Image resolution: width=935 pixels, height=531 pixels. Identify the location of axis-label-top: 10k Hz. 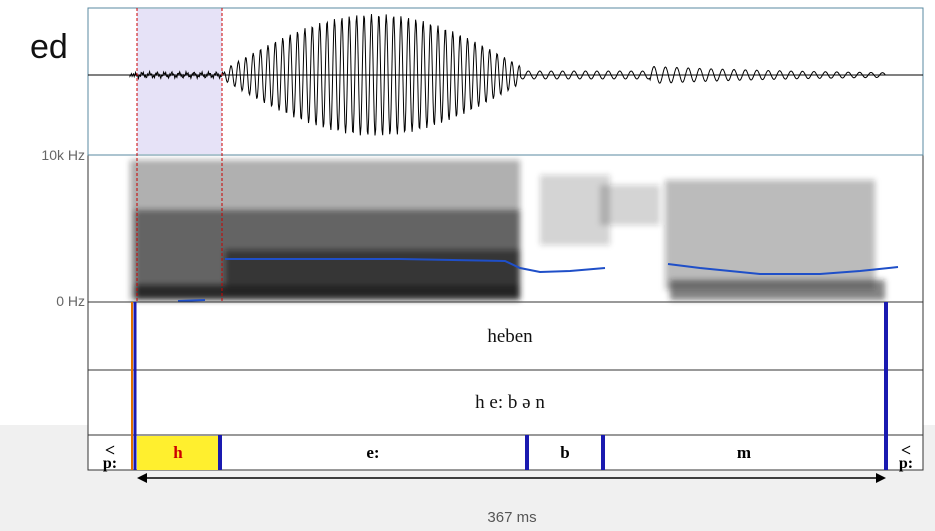
(63, 155).